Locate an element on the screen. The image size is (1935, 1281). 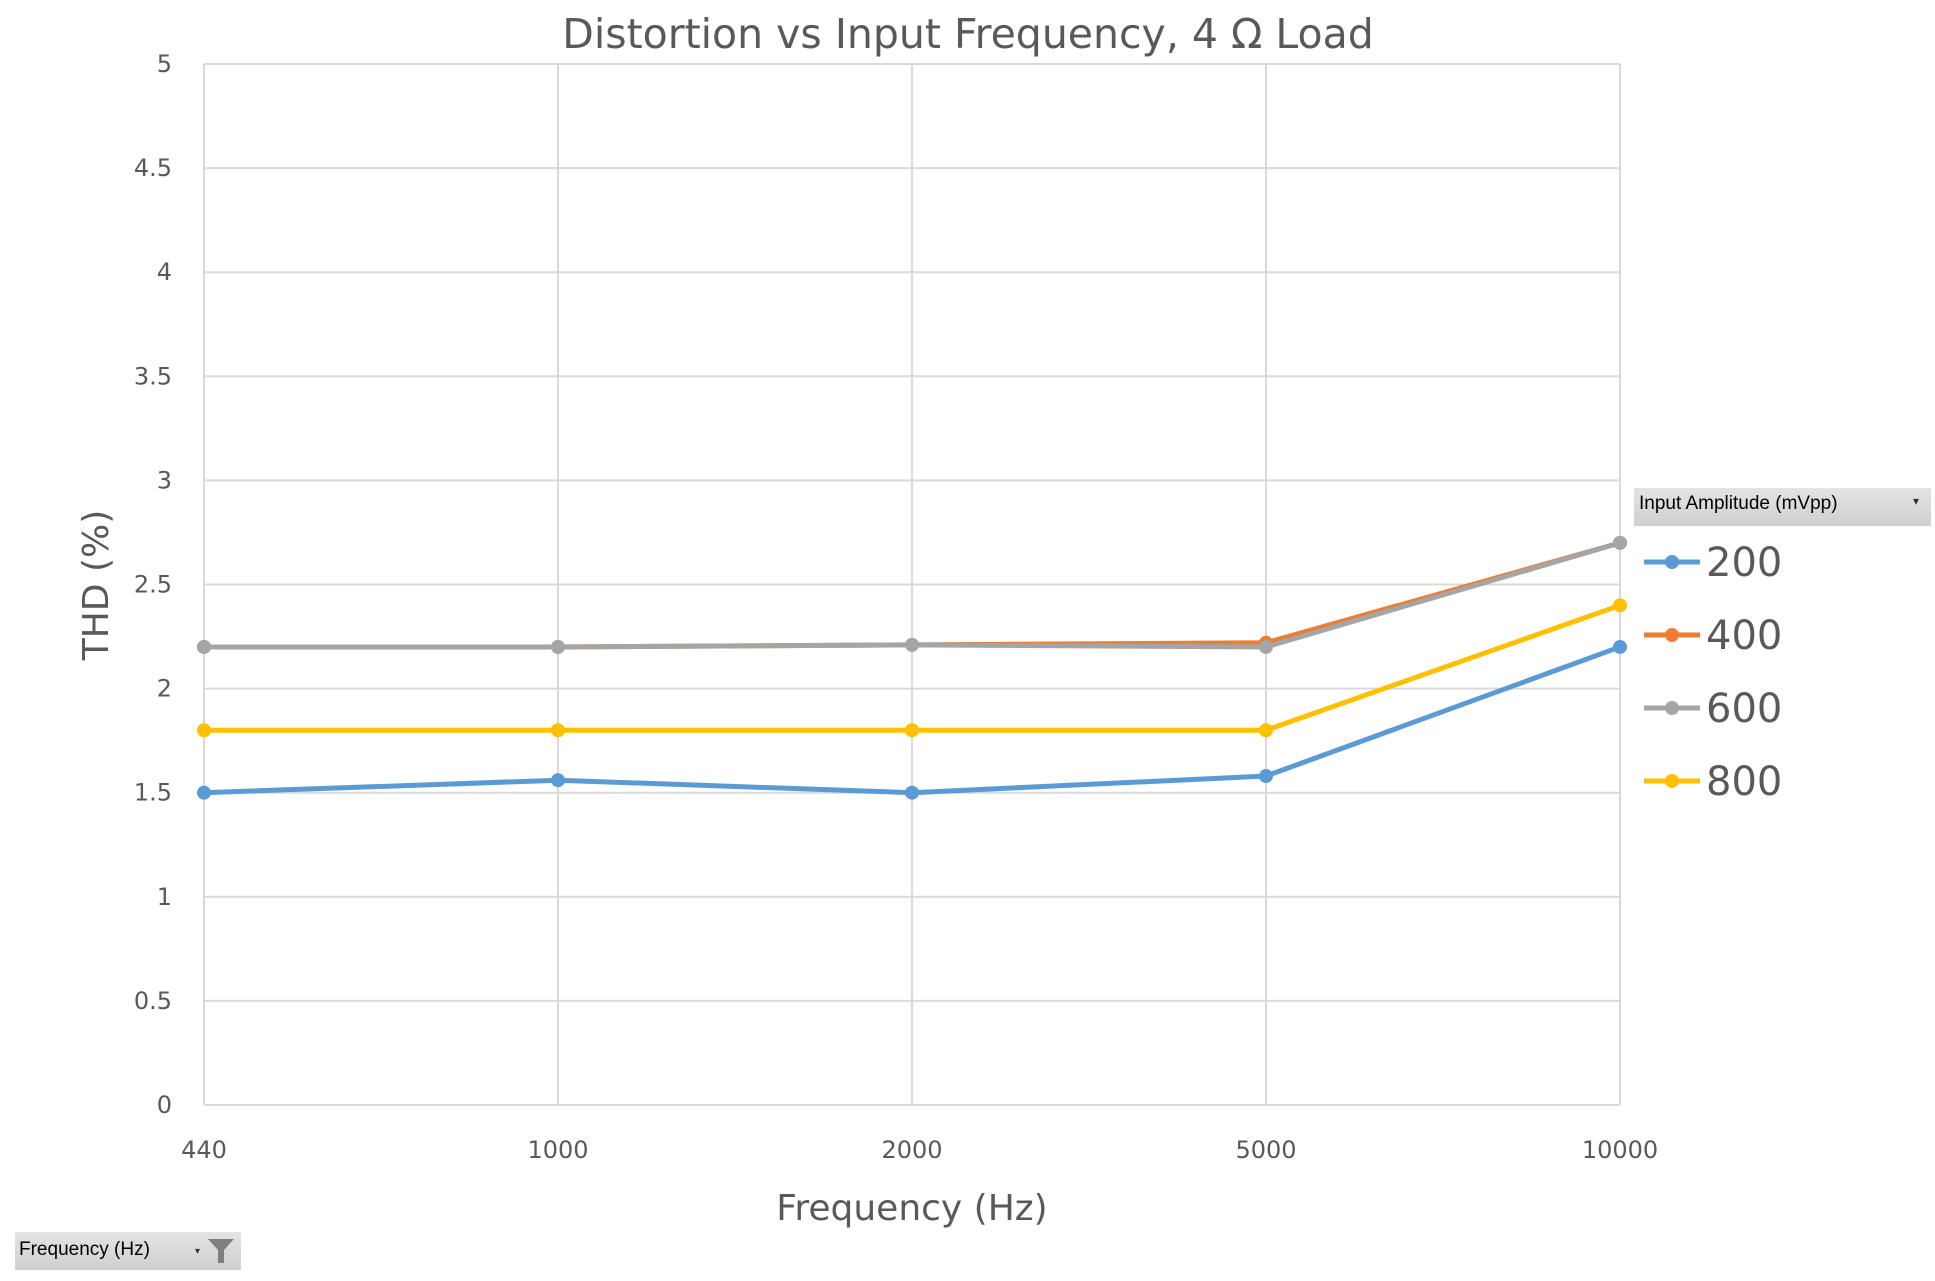
y-tick-label: 5 is located at coordinates (164, 64).